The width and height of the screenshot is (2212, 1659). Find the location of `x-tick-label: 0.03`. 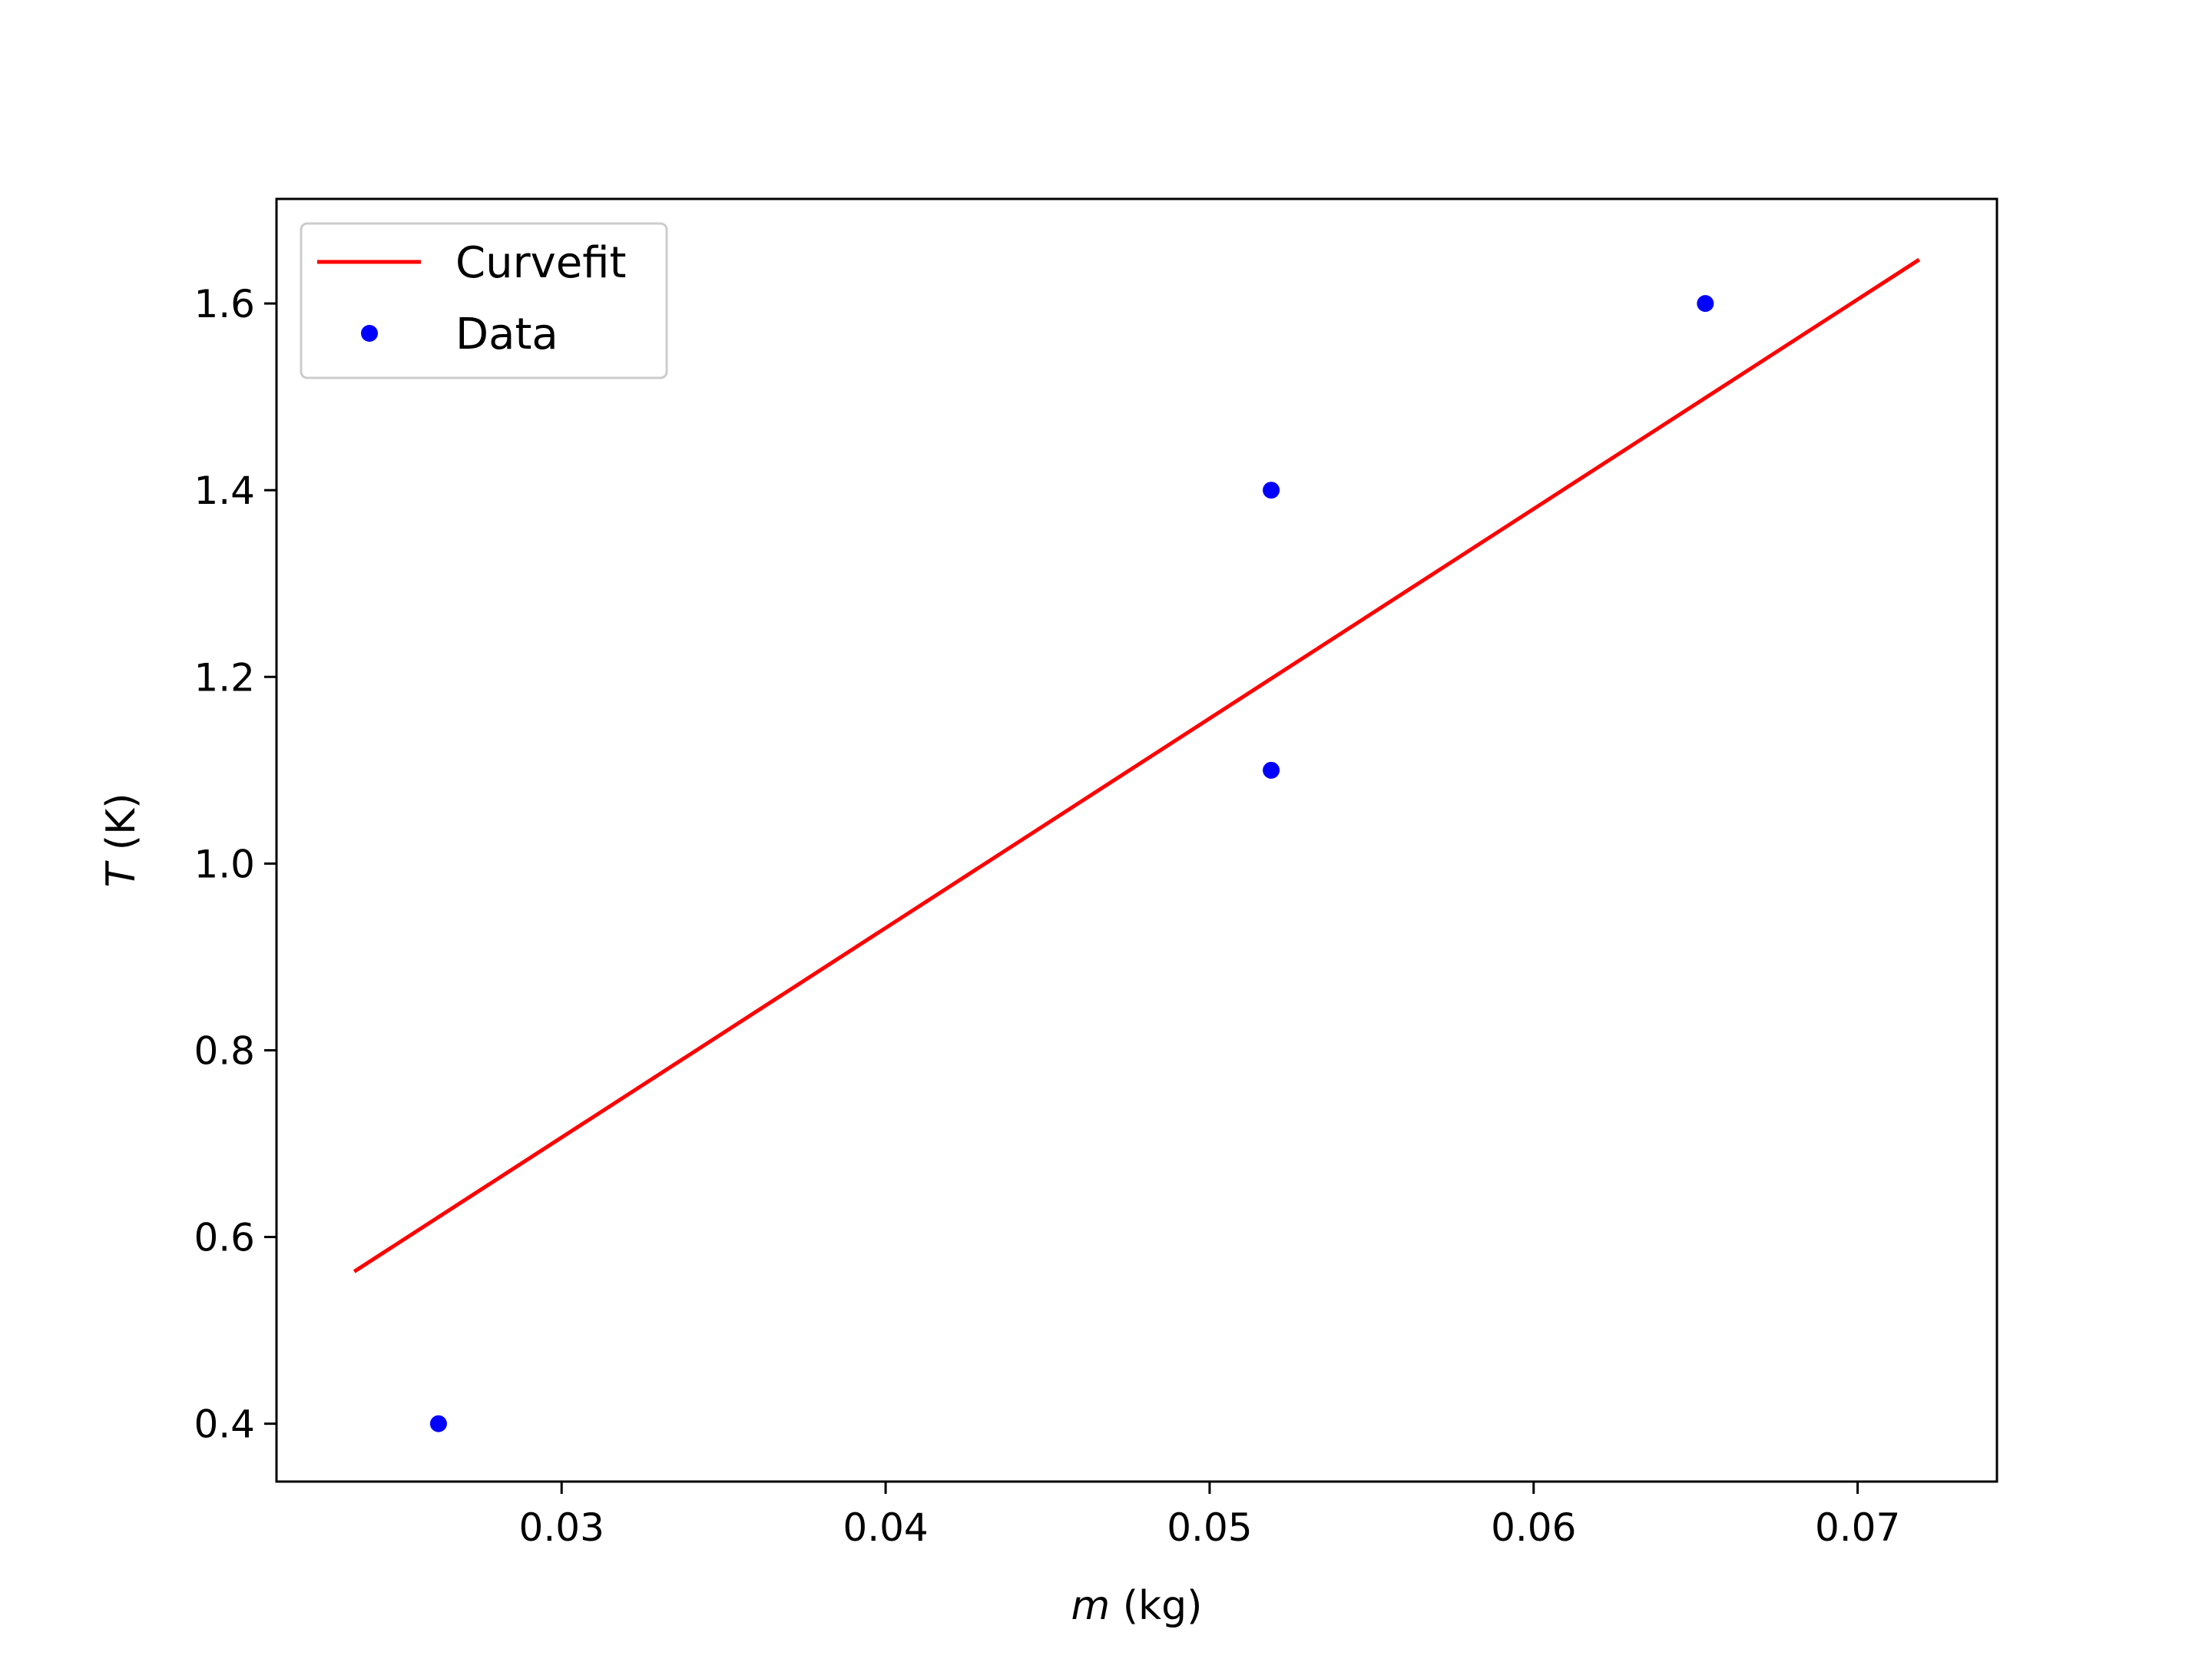

x-tick-label: 0.03 is located at coordinates (561, 1527).